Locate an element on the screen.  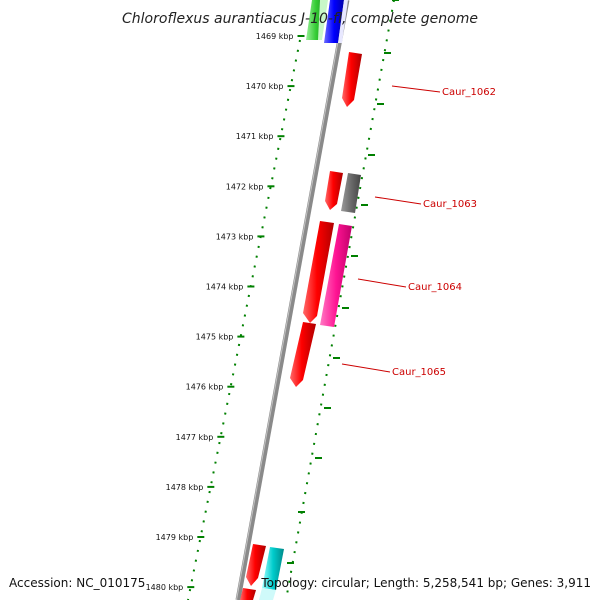
gene-feature-cyan-light is located at coordinates (267, 594).